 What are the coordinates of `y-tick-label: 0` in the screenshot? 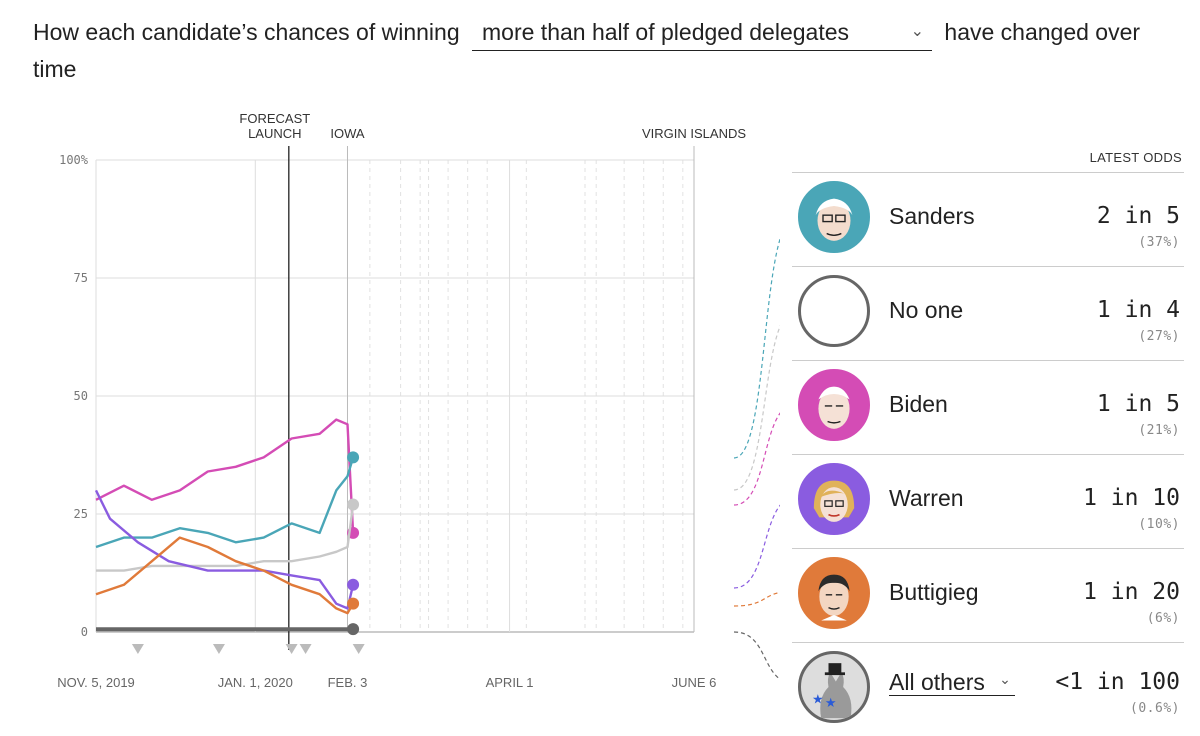 It's located at (84, 632).